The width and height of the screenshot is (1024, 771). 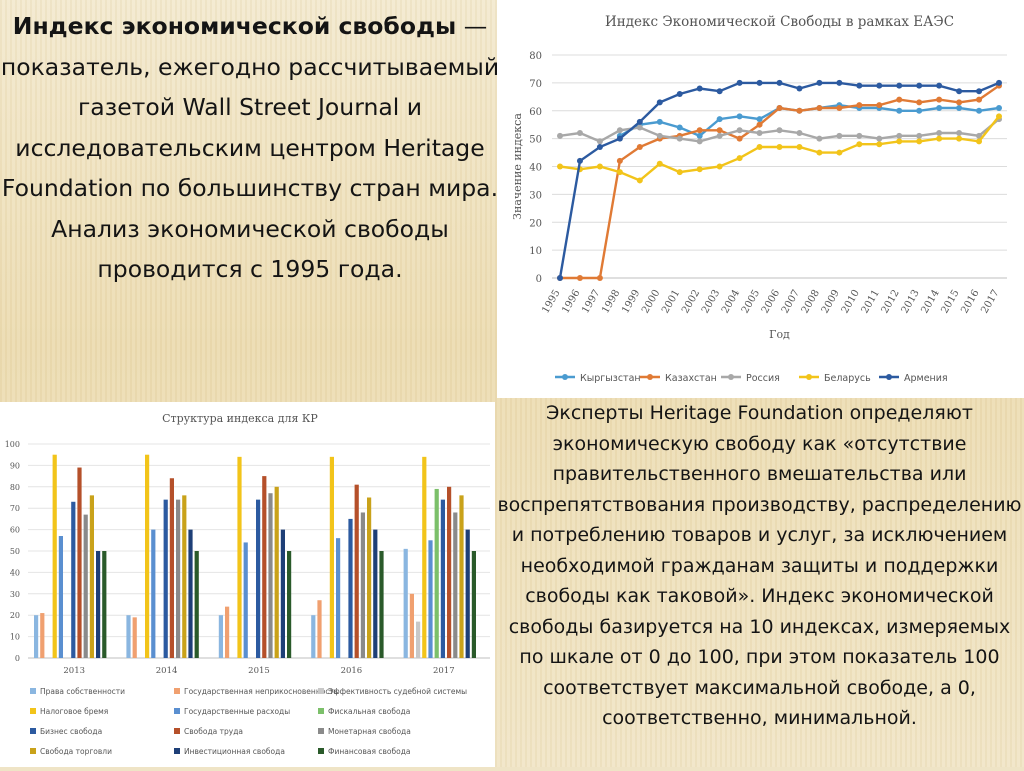 What do you see at coordinates (911, 302) in the screenshot?
I see `x-tick-label: 2013` at bounding box center [911, 302].